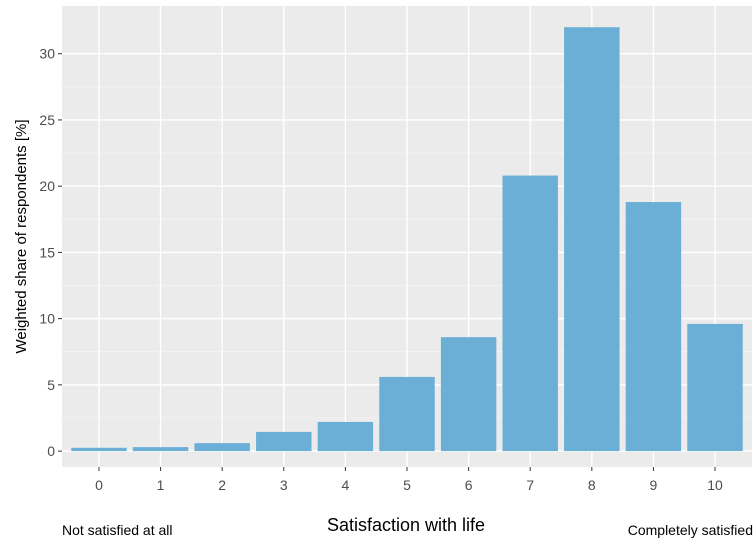  I want to click on x-tick-label: 8, so click(592, 485).